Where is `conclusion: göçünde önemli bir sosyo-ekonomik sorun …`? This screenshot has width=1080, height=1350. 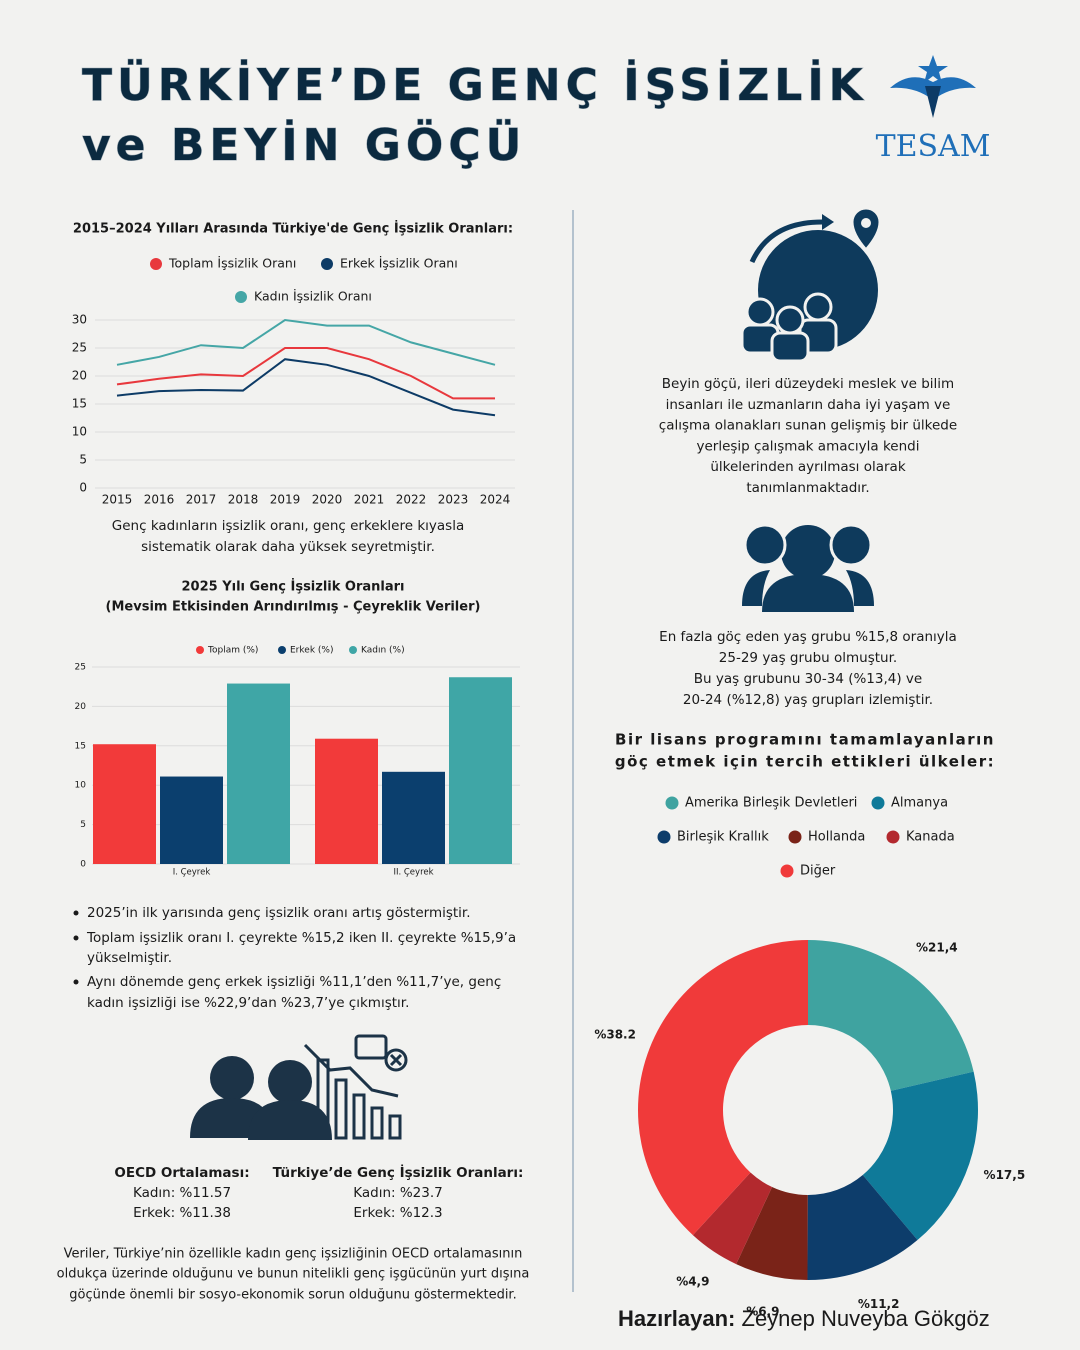 conclusion: göçünde önemli bir sosyo-ekonomik sorun … is located at coordinates (292, 1295).